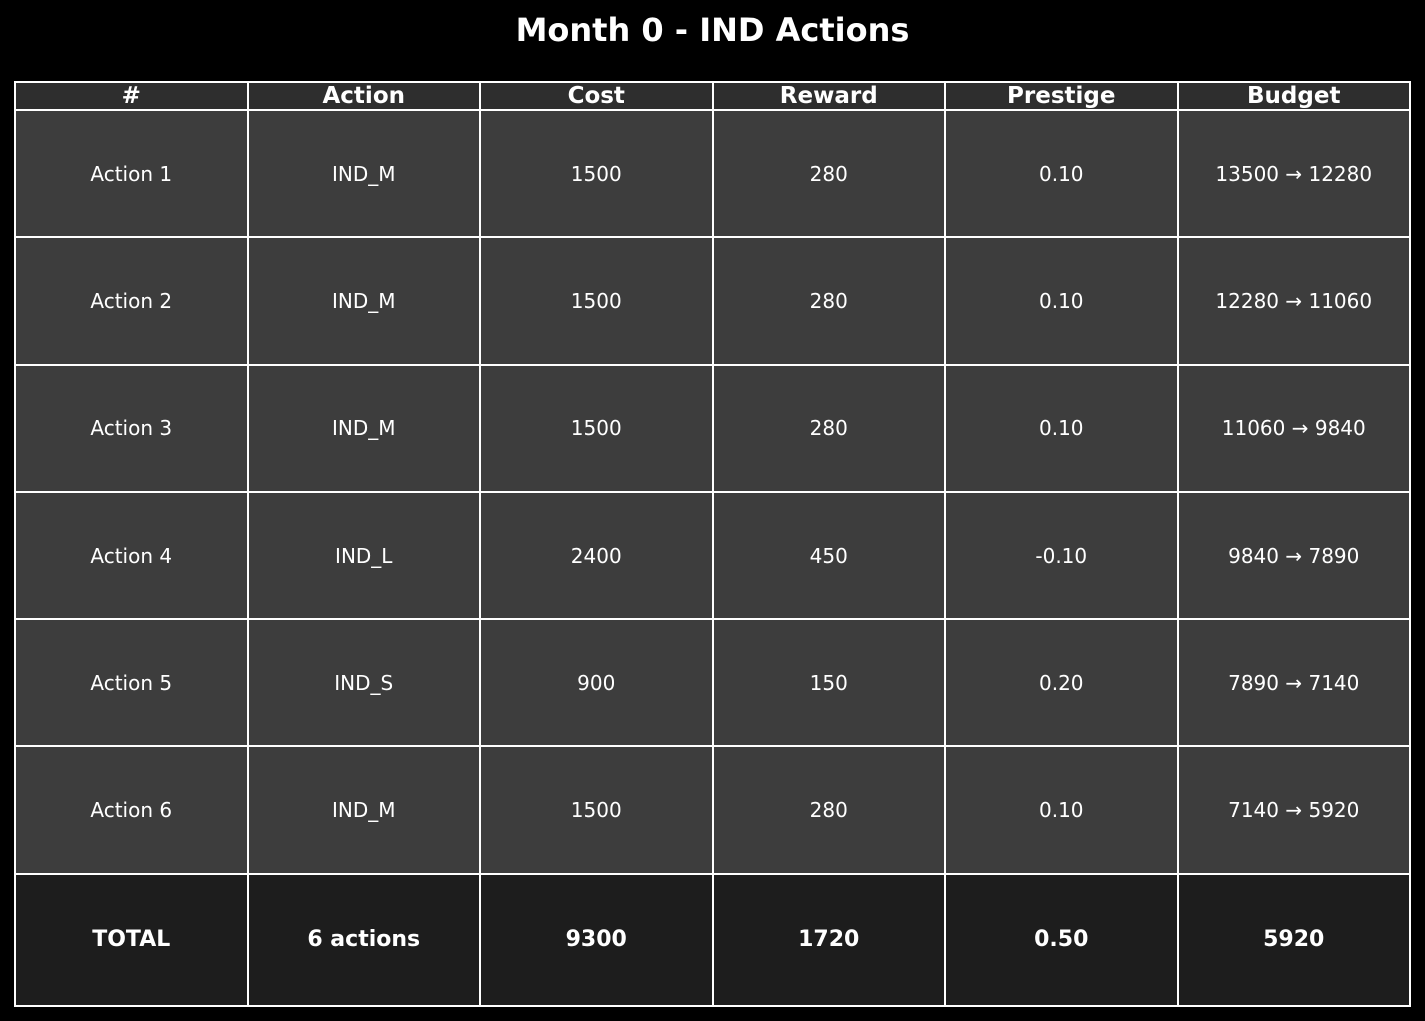 The height and width of the screenshot is (1021, 1425). What do you see at coordinates (828, 96) in the screenshot?
I see `column-header-reward: Reward` at bounding box center [828, 96].